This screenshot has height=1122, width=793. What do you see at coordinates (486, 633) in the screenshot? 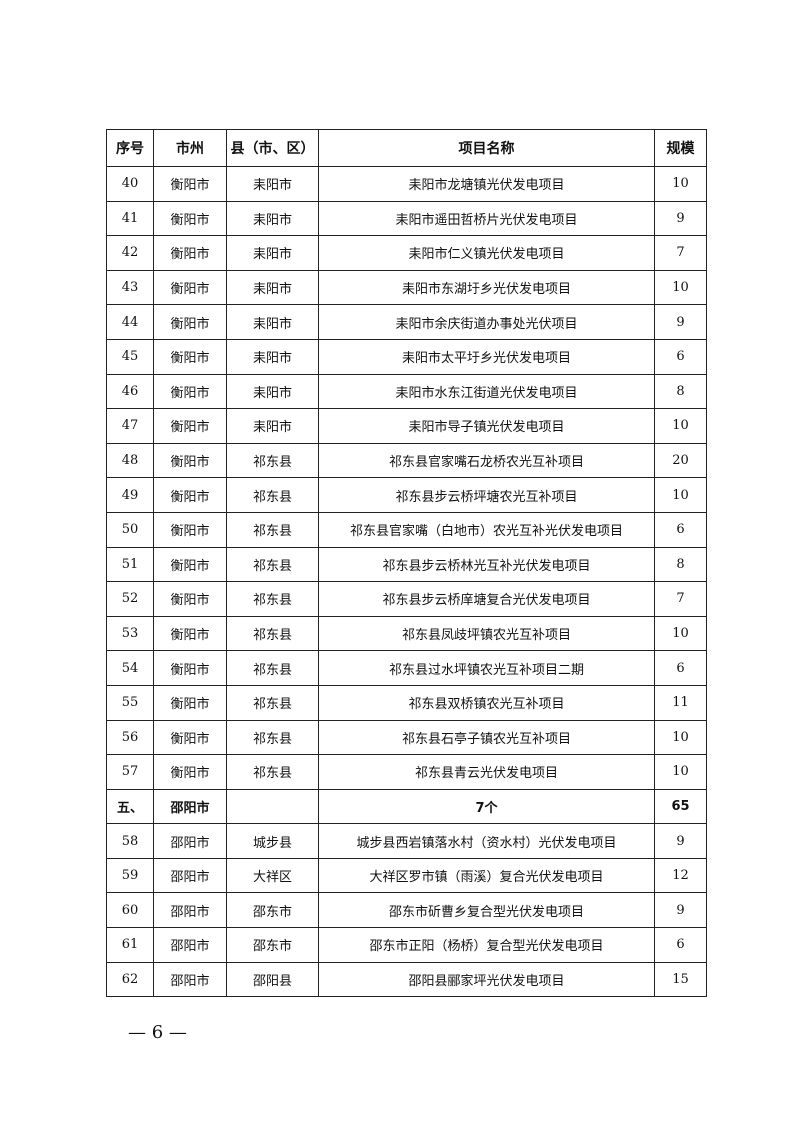
I see `table-cell: 祁东县凤歧坪镇农光互补项目` at bounding box center [486, 633].